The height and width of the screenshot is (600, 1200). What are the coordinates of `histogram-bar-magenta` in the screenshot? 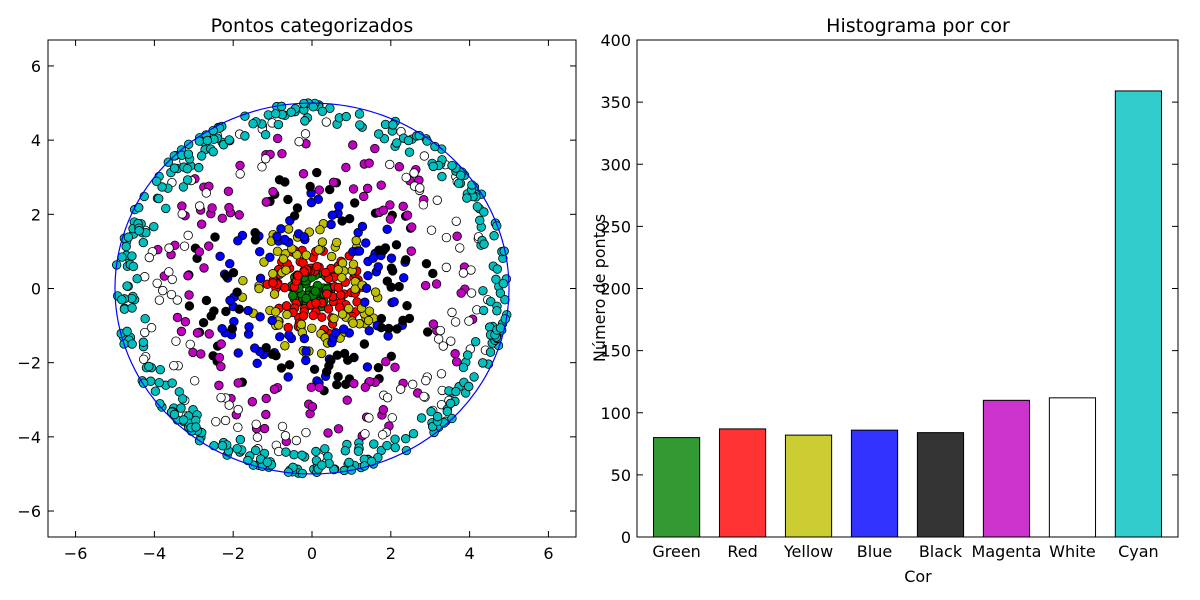 It's located at (1006, 468).